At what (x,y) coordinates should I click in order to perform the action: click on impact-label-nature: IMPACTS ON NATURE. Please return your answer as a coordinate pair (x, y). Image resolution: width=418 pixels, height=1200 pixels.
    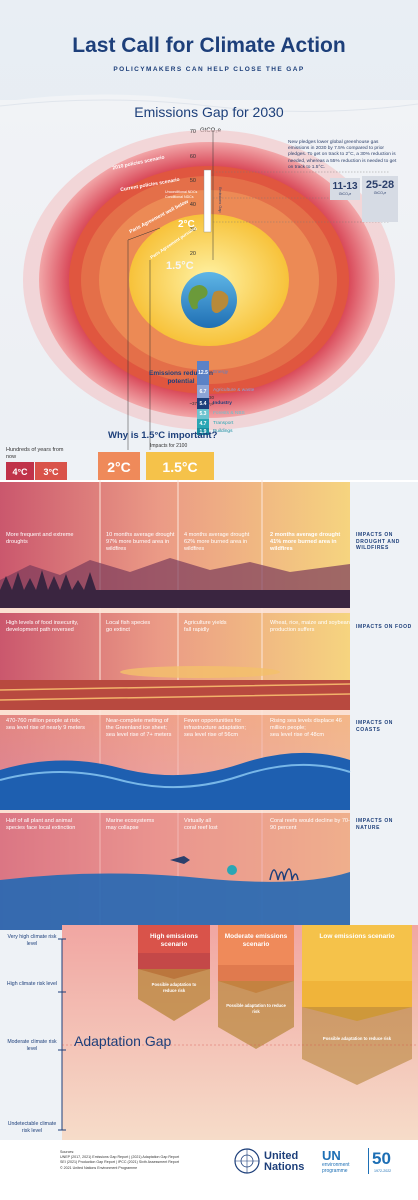
    Looking at the image, I should click on (375, 824).